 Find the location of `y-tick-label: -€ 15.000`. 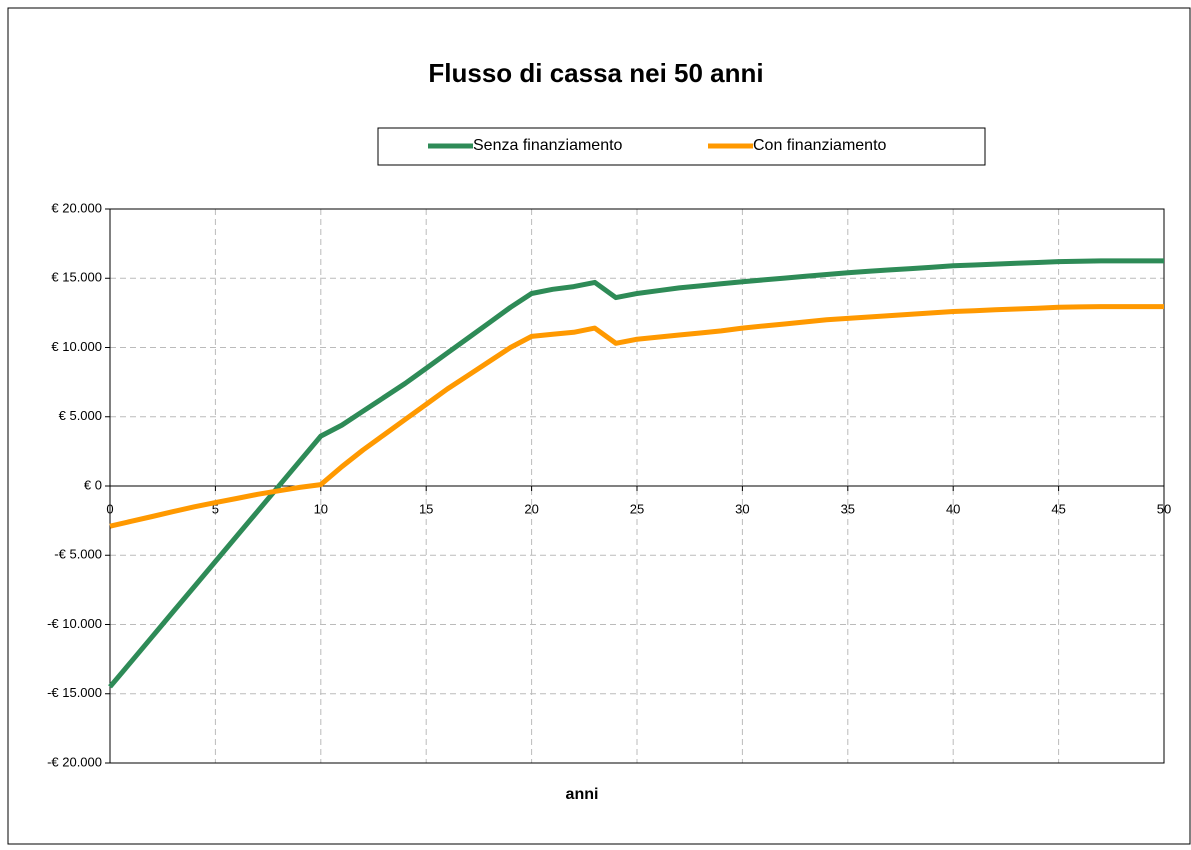

y-tick-label: -€ 15.000 is located at coordinates (74, 692).